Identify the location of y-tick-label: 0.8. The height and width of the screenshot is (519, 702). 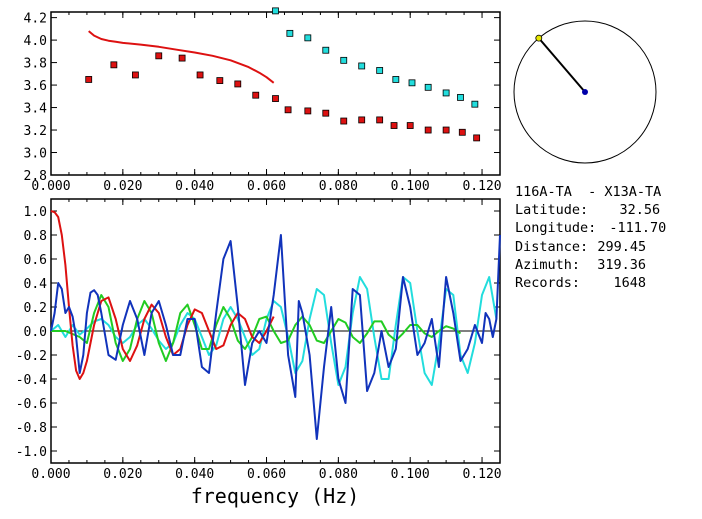
(35, 236).